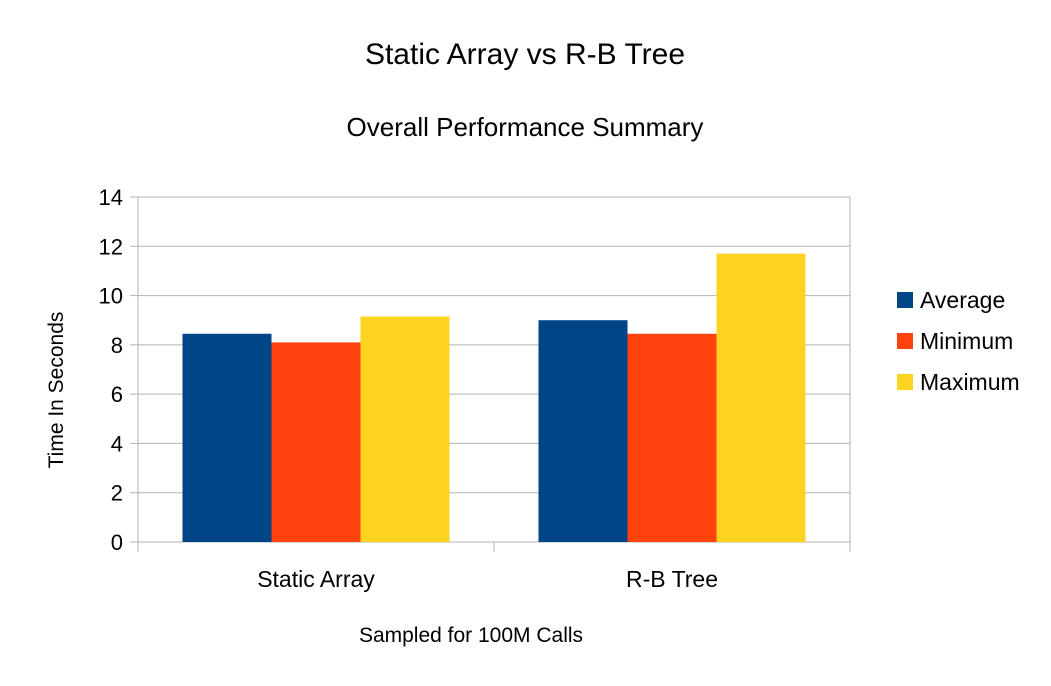 The image size is (1051, 686). I want to click on chart-subtitle: Overall Performance Summary, so click(525, 127).